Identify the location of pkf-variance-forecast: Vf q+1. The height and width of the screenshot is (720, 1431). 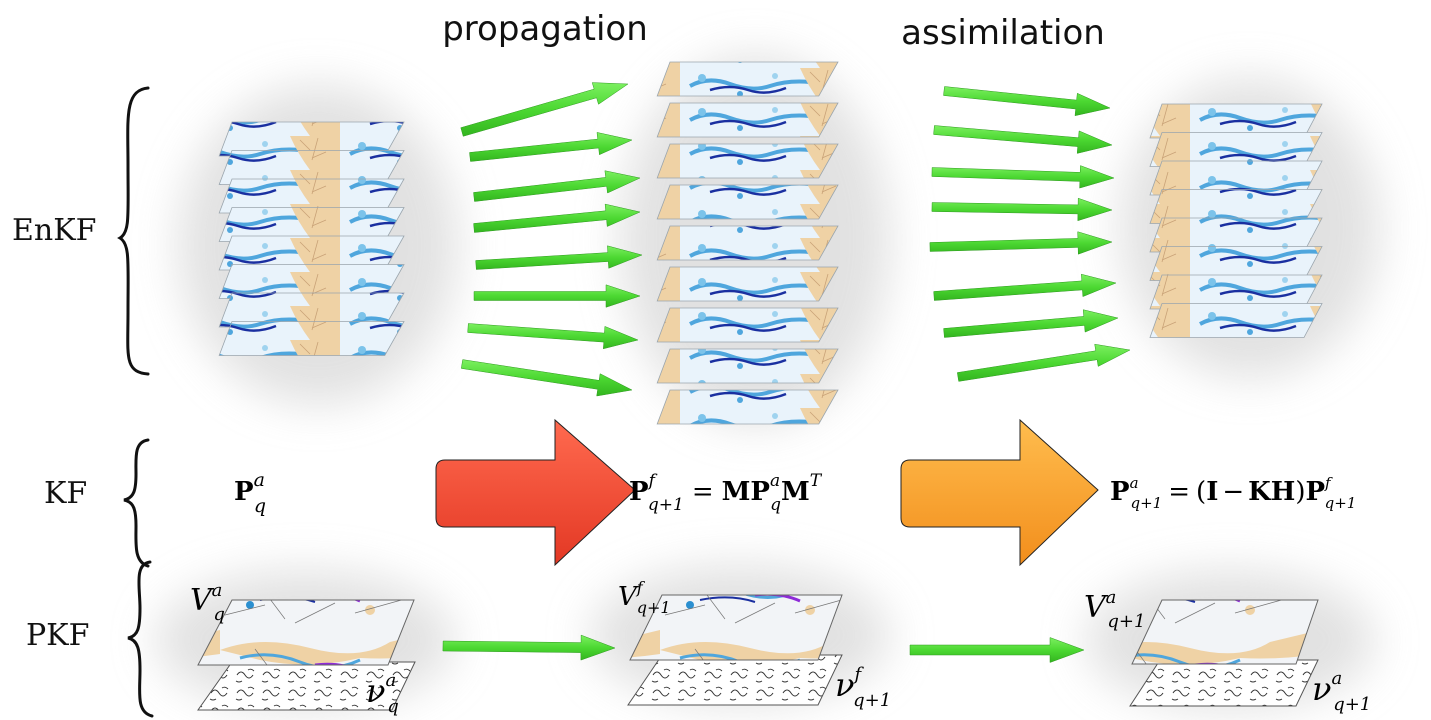
(644, 597).